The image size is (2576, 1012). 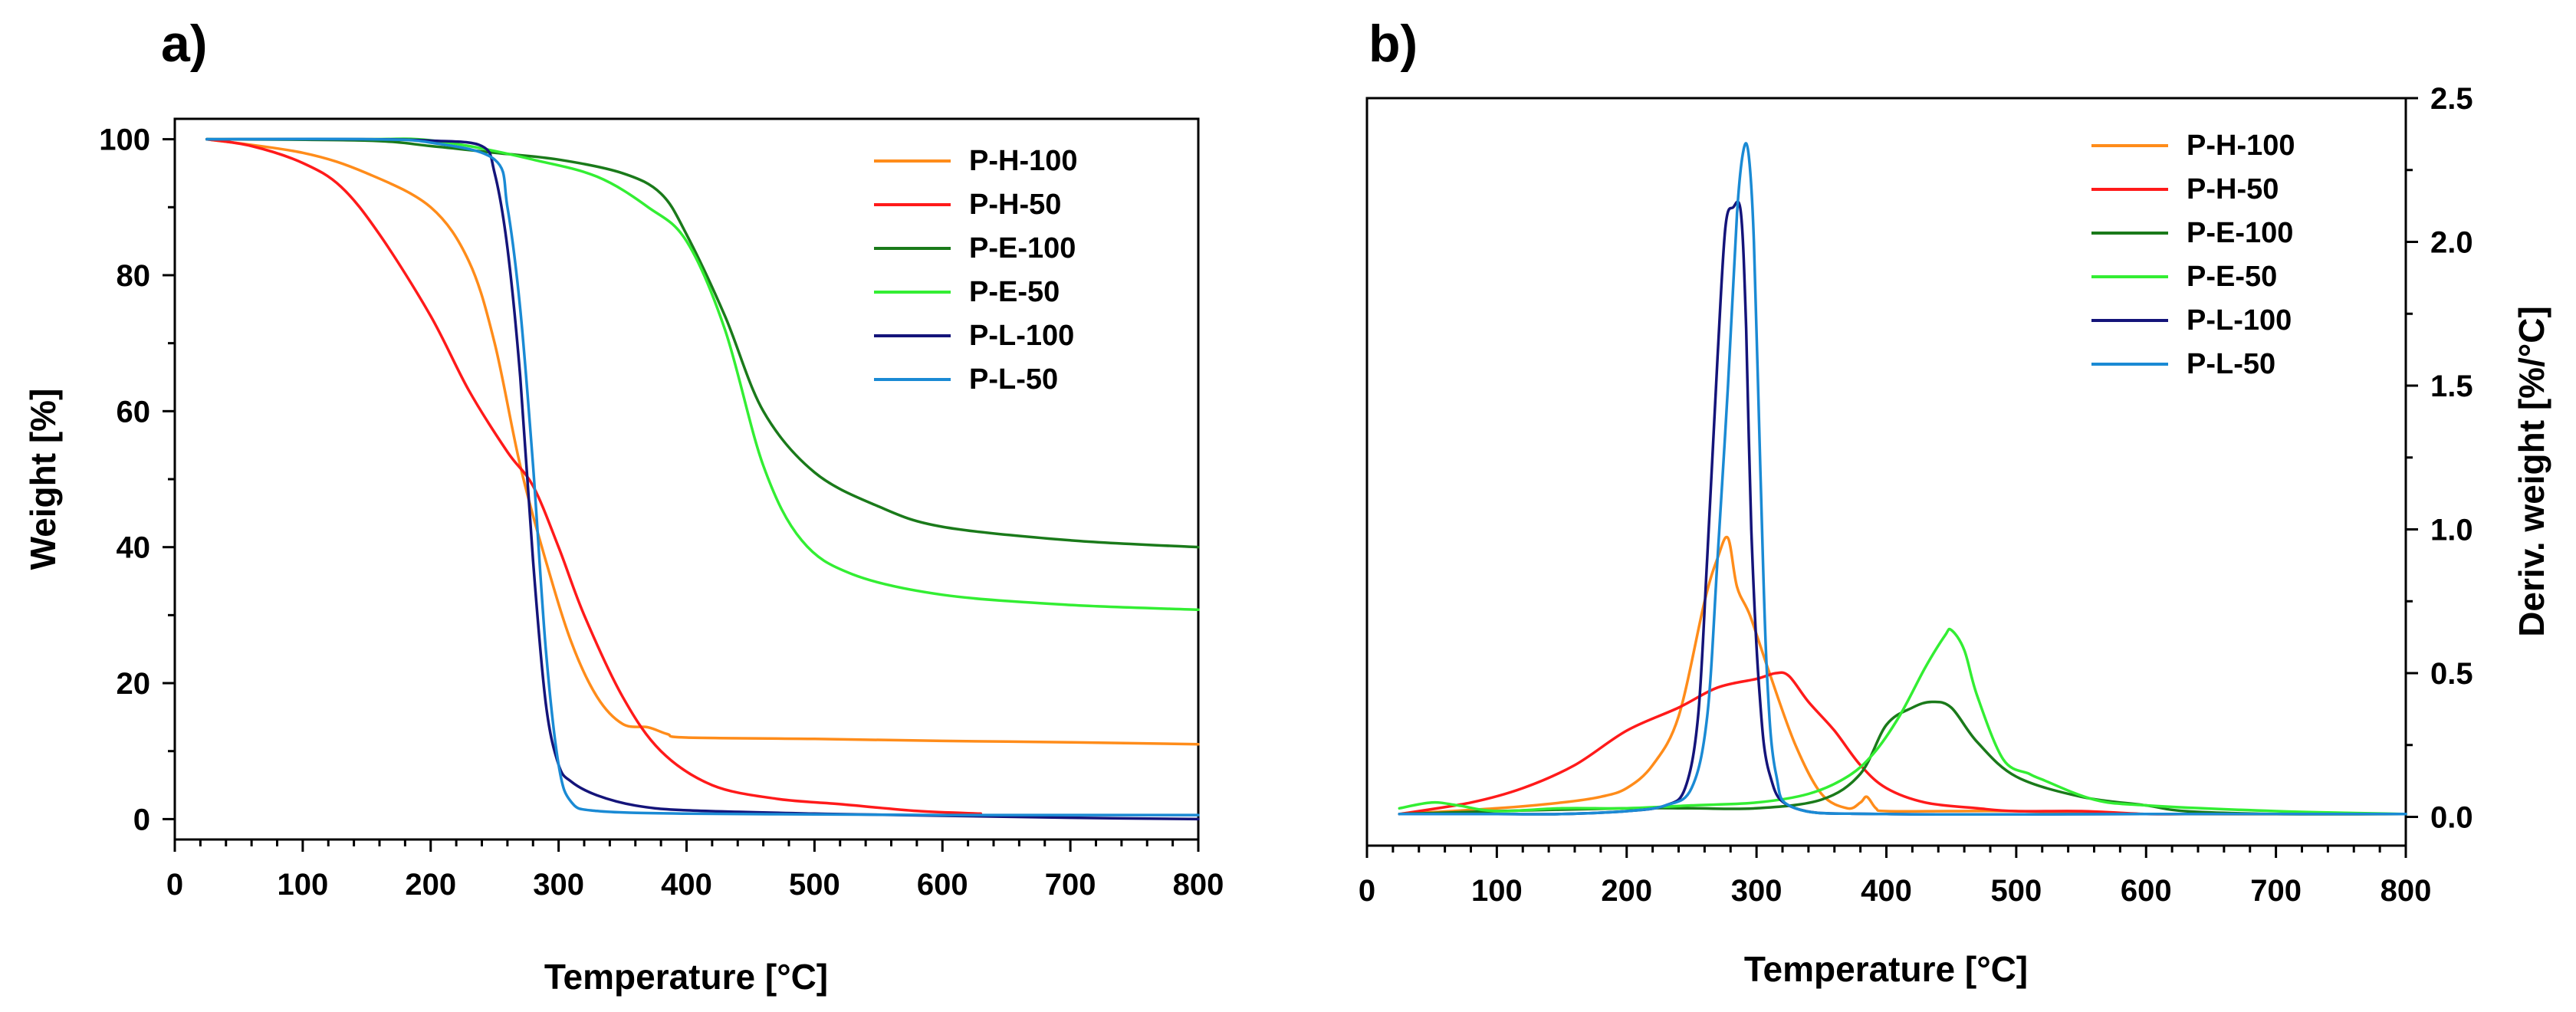 I want to click on panel-b-x-axis: 0 100 200 300 400 500 600 700 800, so click(x=1895, y=877).